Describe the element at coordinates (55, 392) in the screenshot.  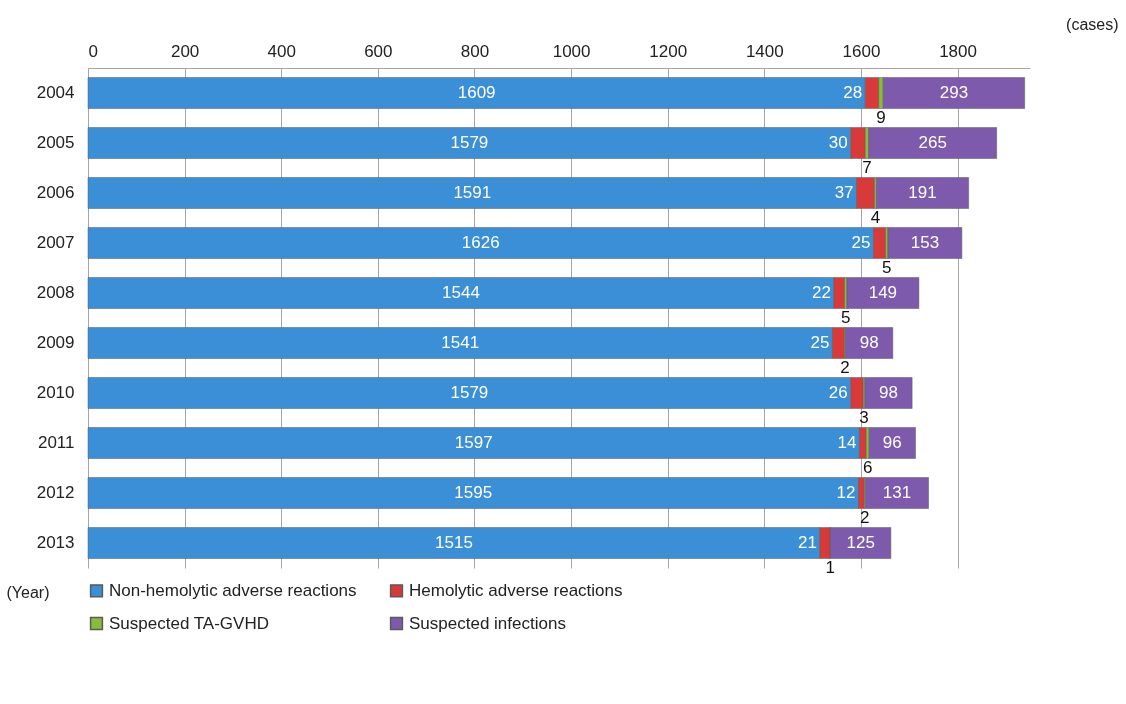
I see `y-tick-label: 2010` at that location.